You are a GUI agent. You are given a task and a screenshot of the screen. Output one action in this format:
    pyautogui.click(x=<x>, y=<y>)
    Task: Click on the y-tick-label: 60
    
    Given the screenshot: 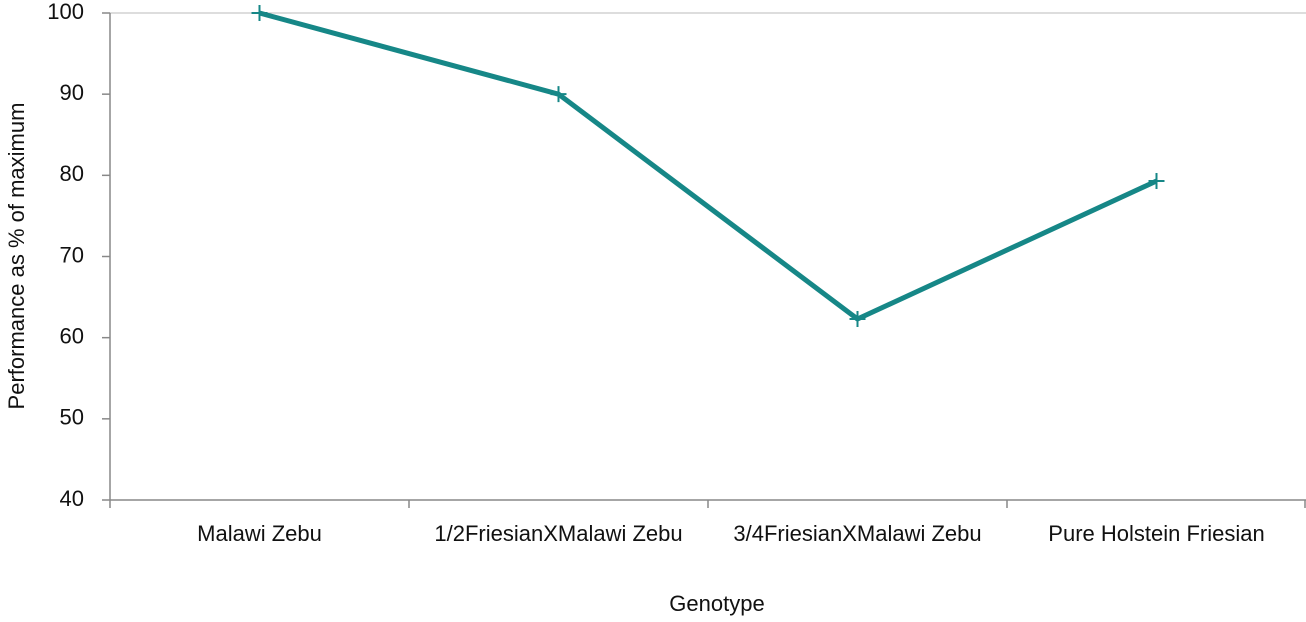 What is the action you would take?
    pyautogui.click(x=72, y=335)
    